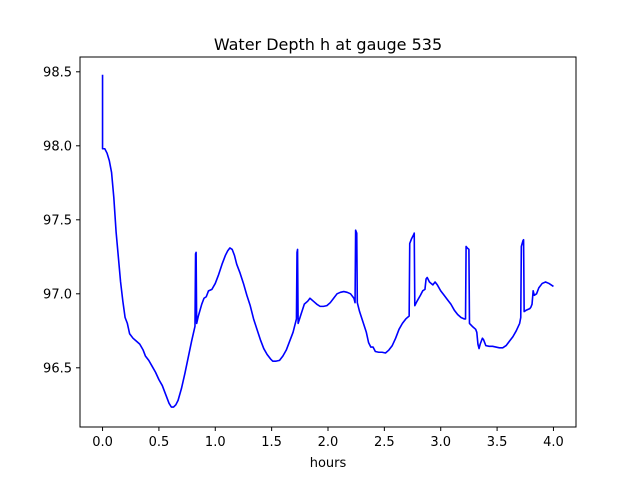  I want to click on y-axis: 96.5 97.0 97.5 98.0 98.5, so click(61, 220).